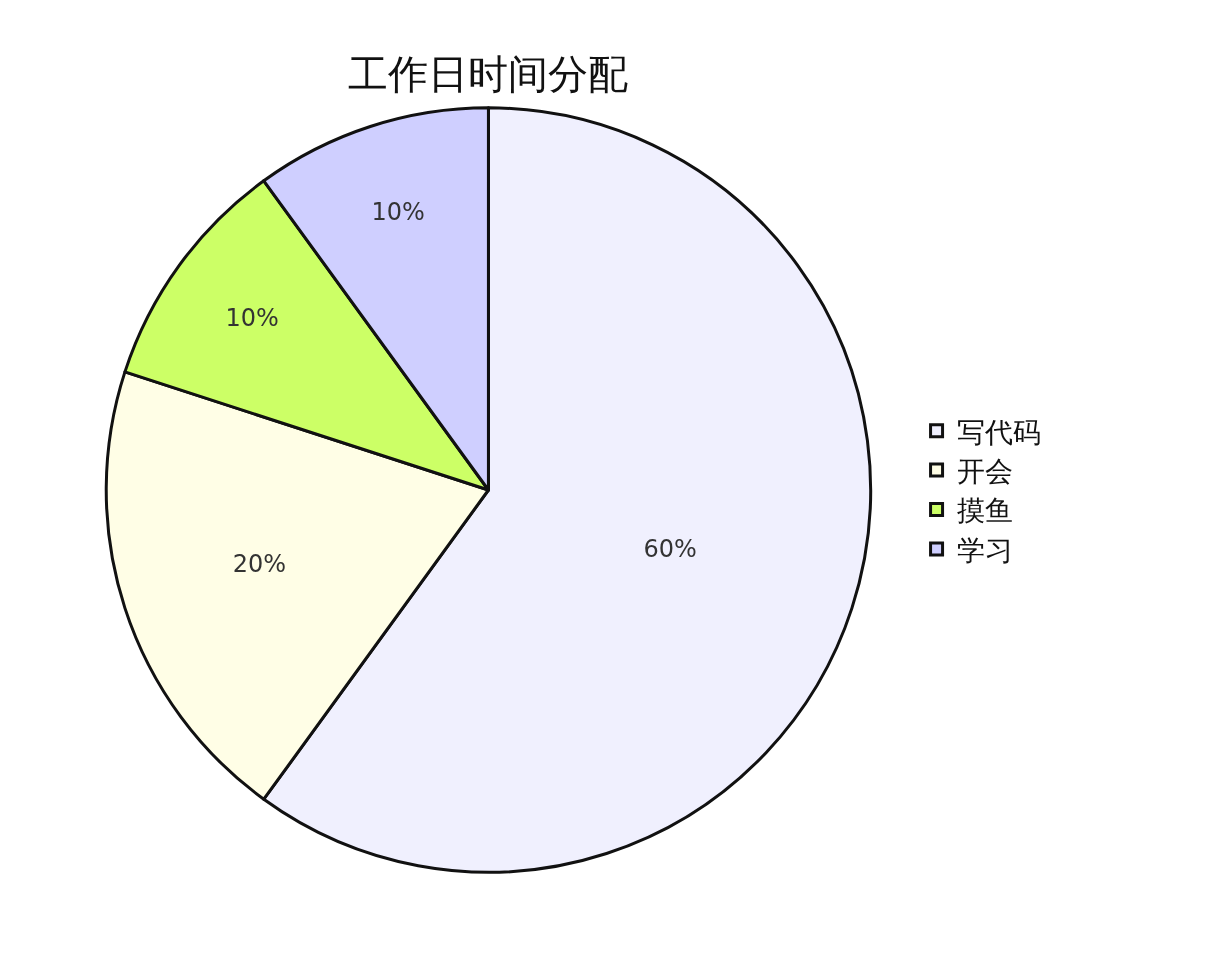  Describe the element at coordinates (984, 472) in the screenshot. I see `legend-label: 开会` at that location.